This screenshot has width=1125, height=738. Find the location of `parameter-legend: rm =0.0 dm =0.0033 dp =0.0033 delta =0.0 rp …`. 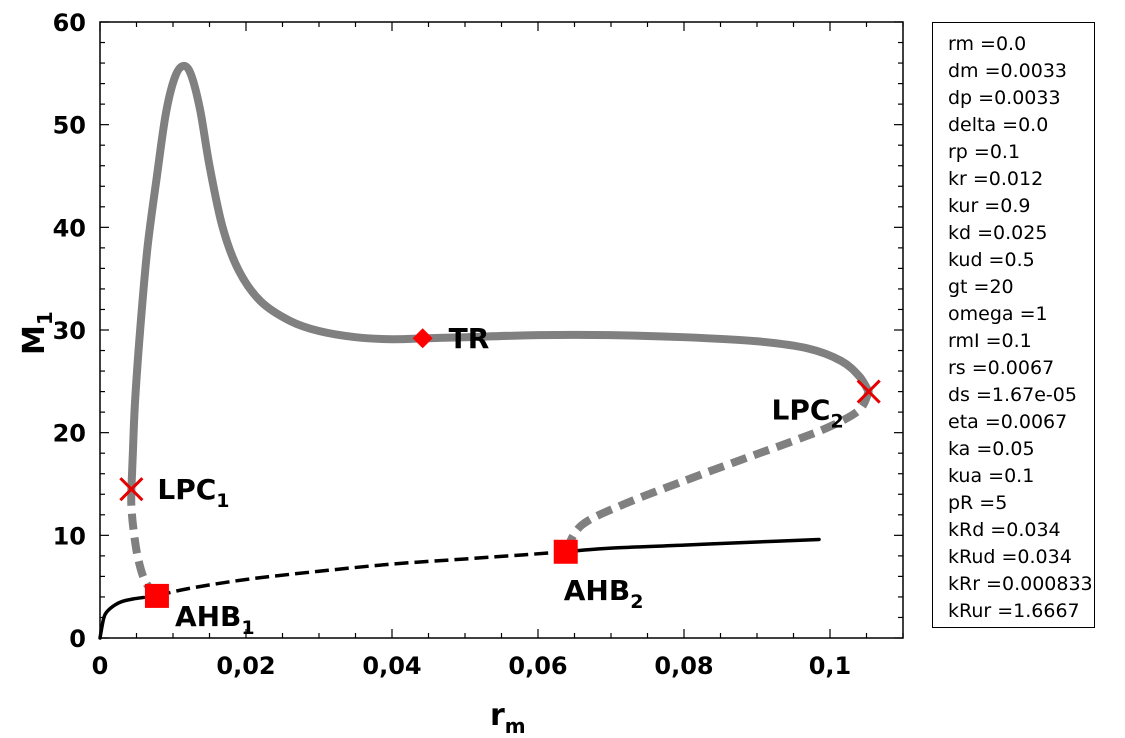

parameter-legend: rm =0.0 dm =0.0033 dp =0.0033 delta =0.0 rp … is located at coordinates (1013, 325).